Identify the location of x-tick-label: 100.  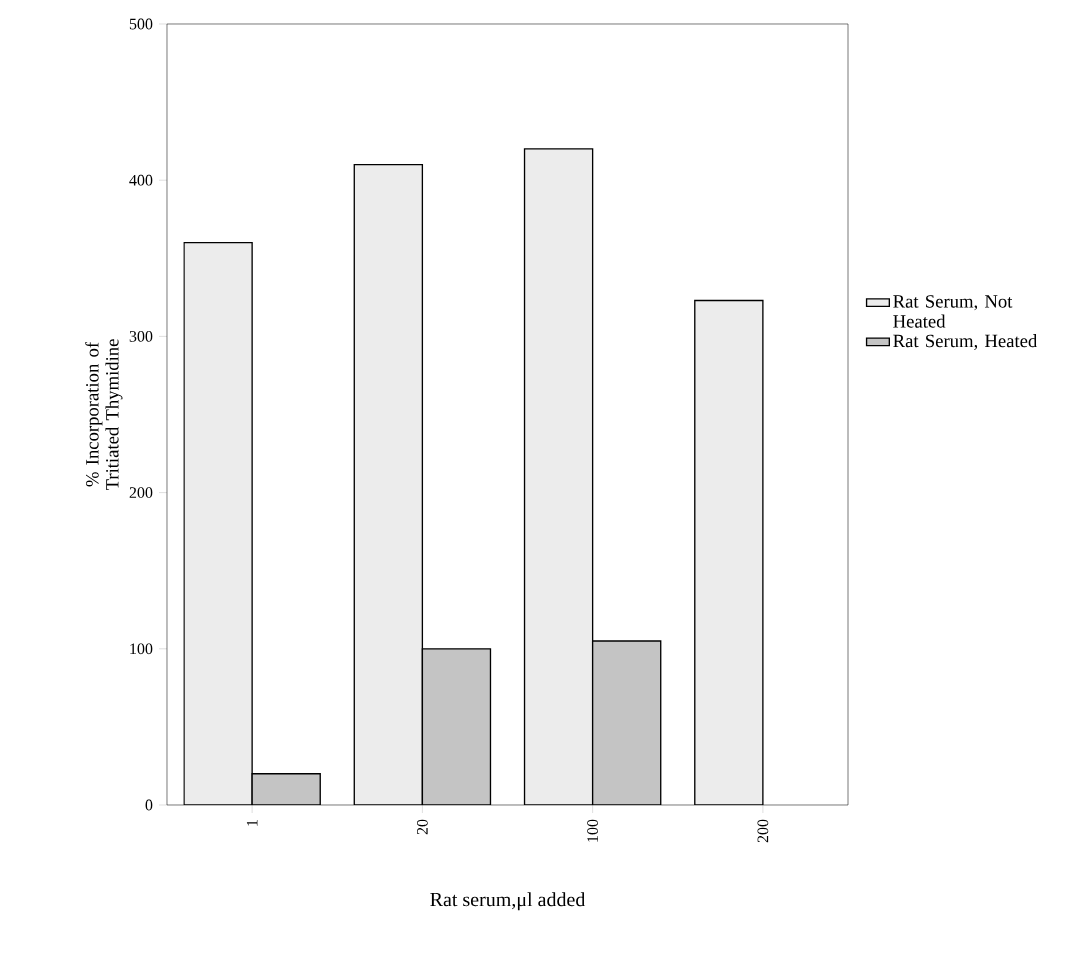
(593, 830).